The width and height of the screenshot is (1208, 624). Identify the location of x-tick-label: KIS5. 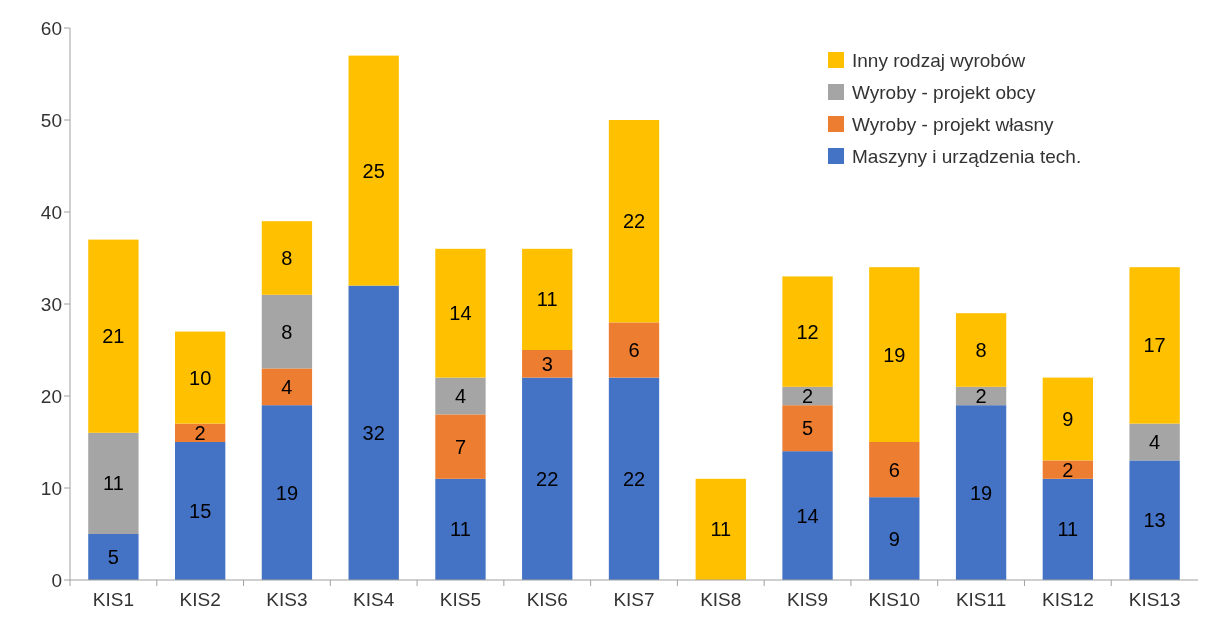
(460, 599).